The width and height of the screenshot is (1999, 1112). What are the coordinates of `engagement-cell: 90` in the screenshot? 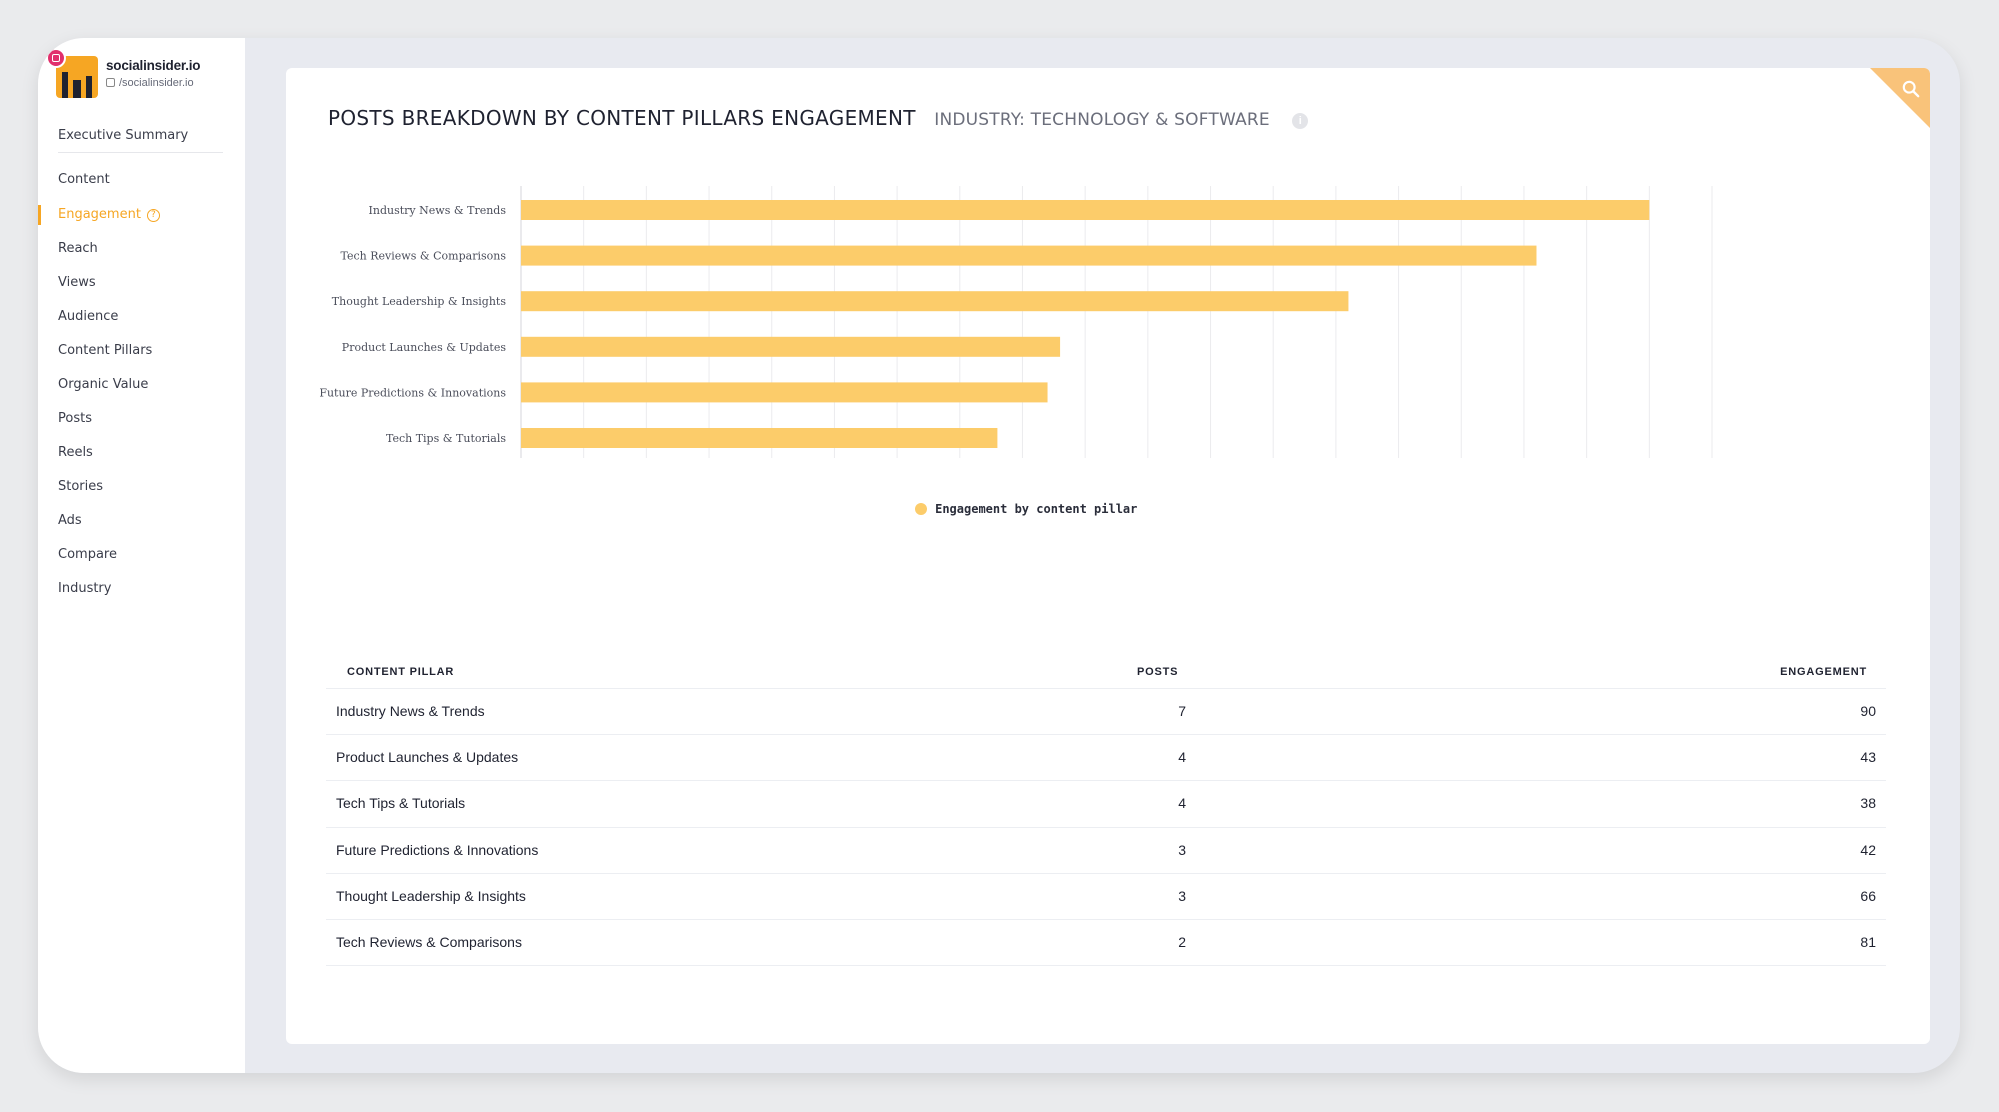 It's located at (1868, 711).